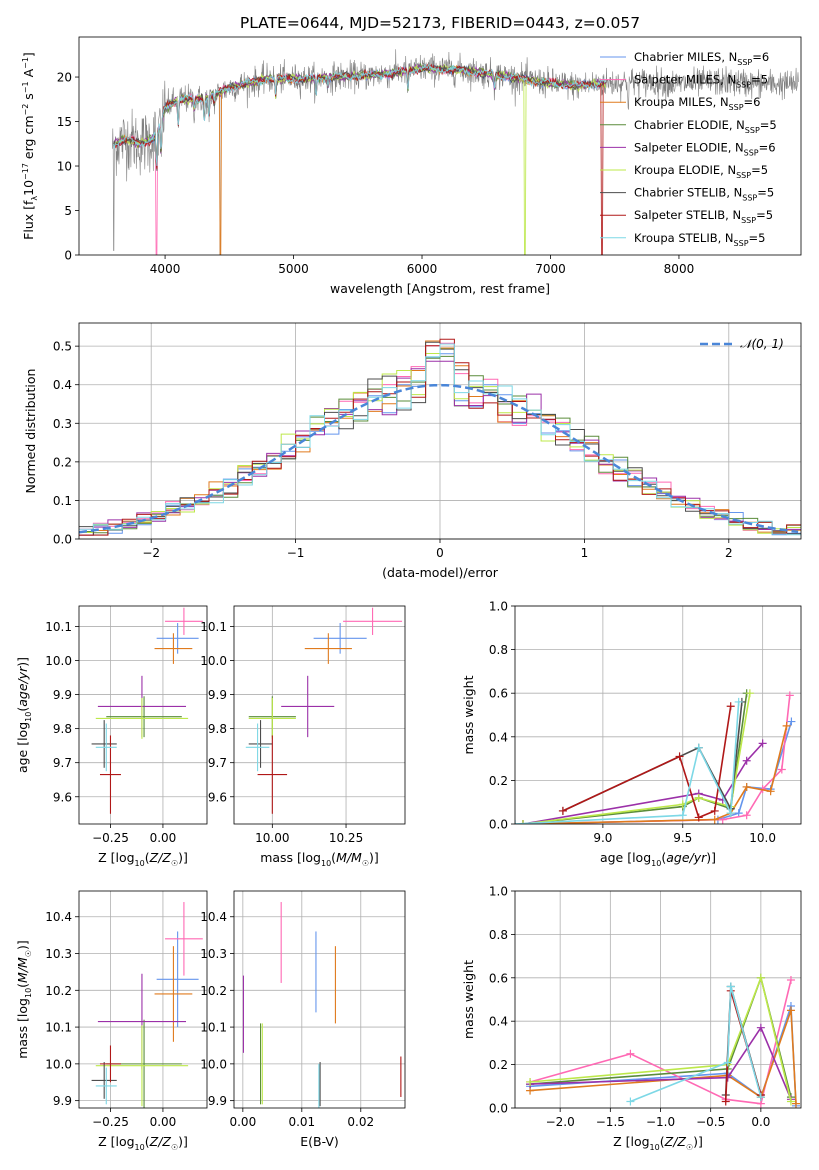 This screenshot has width=819, height=1170. What do you see at coordinates (560, 1122) in the screenshot?
I see `x-tick-label: −2.0` at bounding box center [560, 1122].